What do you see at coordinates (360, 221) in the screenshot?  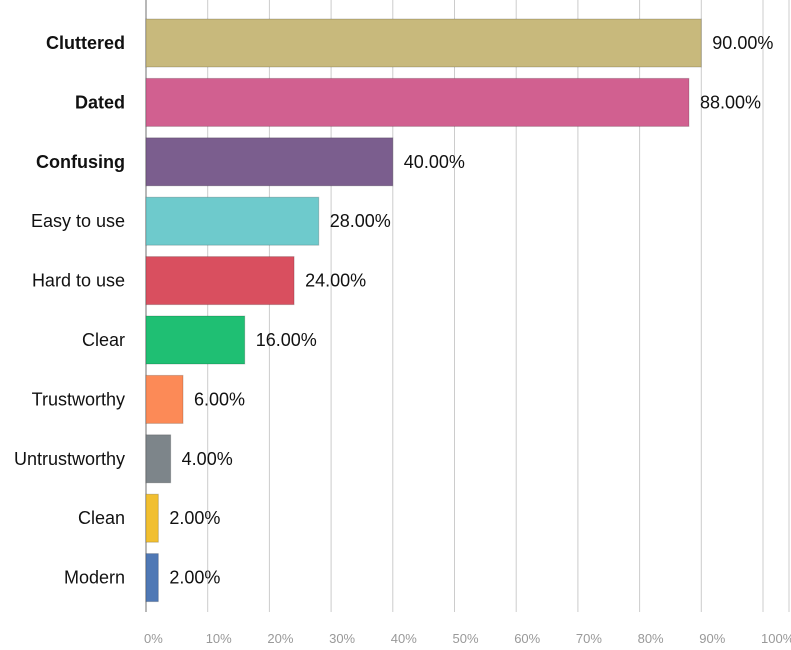 I see `value-label: 28.00%` at bounding box center [360, 221].